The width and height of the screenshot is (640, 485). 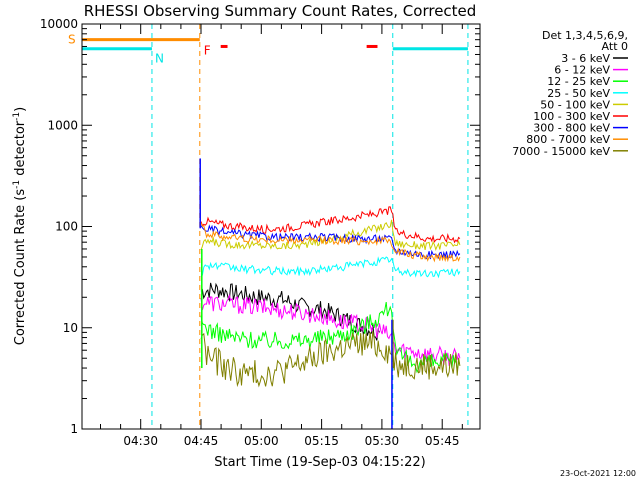 What do you see at coordinates (261, 441) in the screenshot?
I see `x-tick-label: 05:00` at bounding box center [261, 441].